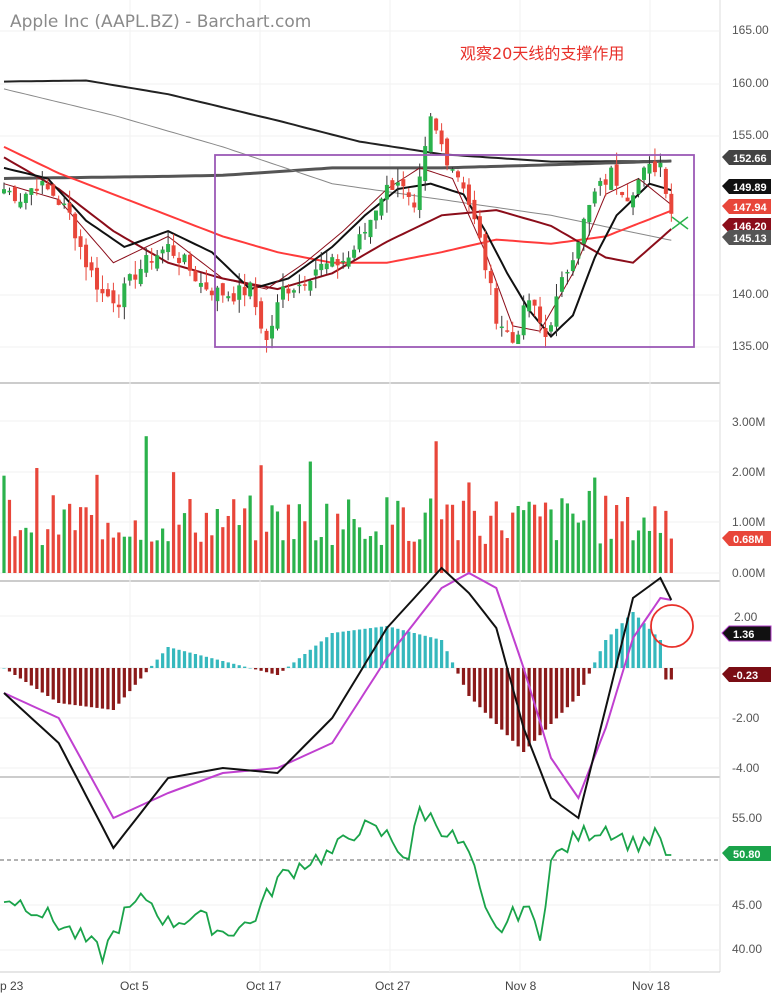 This screenshot has width=774, height=1000. Describe the element at coordinates (746, 718) in the screenshot. I see `macd-tick: -2.00` at that location.